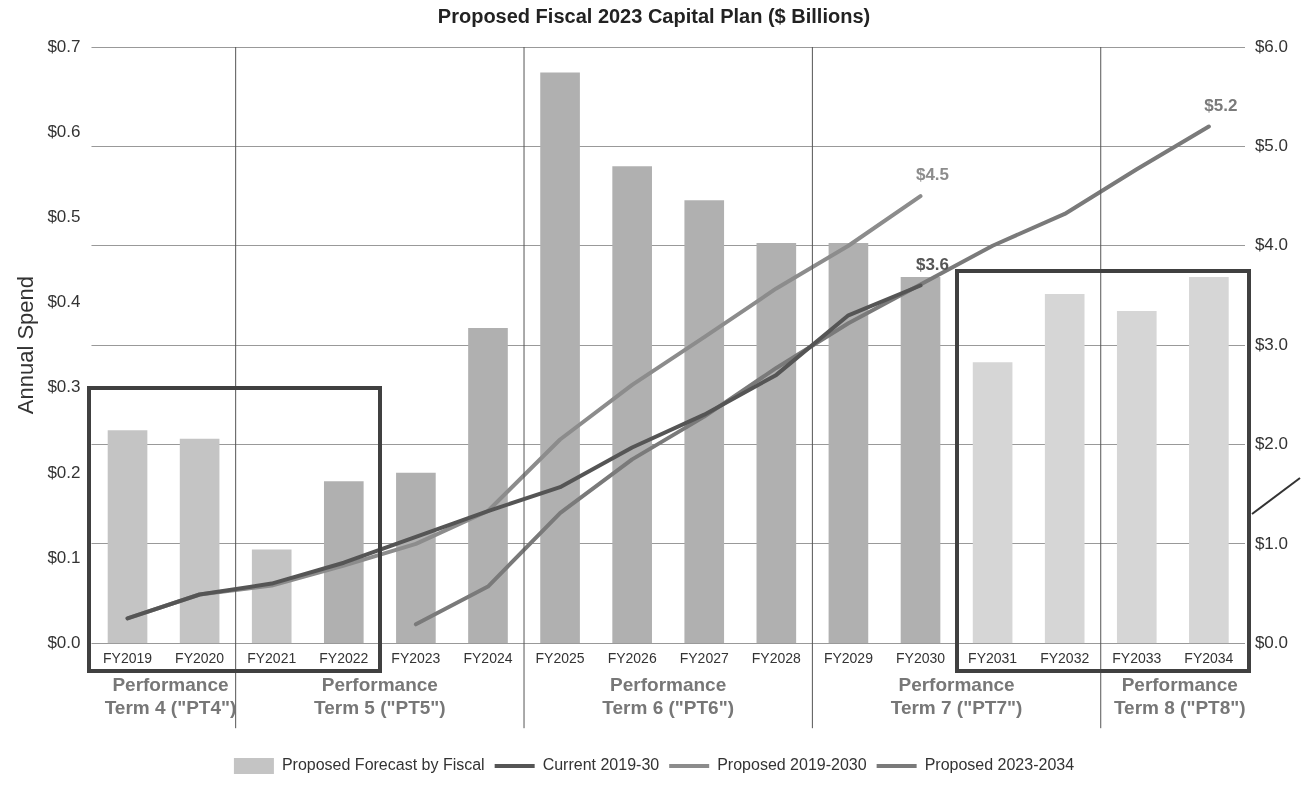  Describe the element at coordinates (200, 658) in the screenshot. I see `x-tick-label: FY2020` at that location.